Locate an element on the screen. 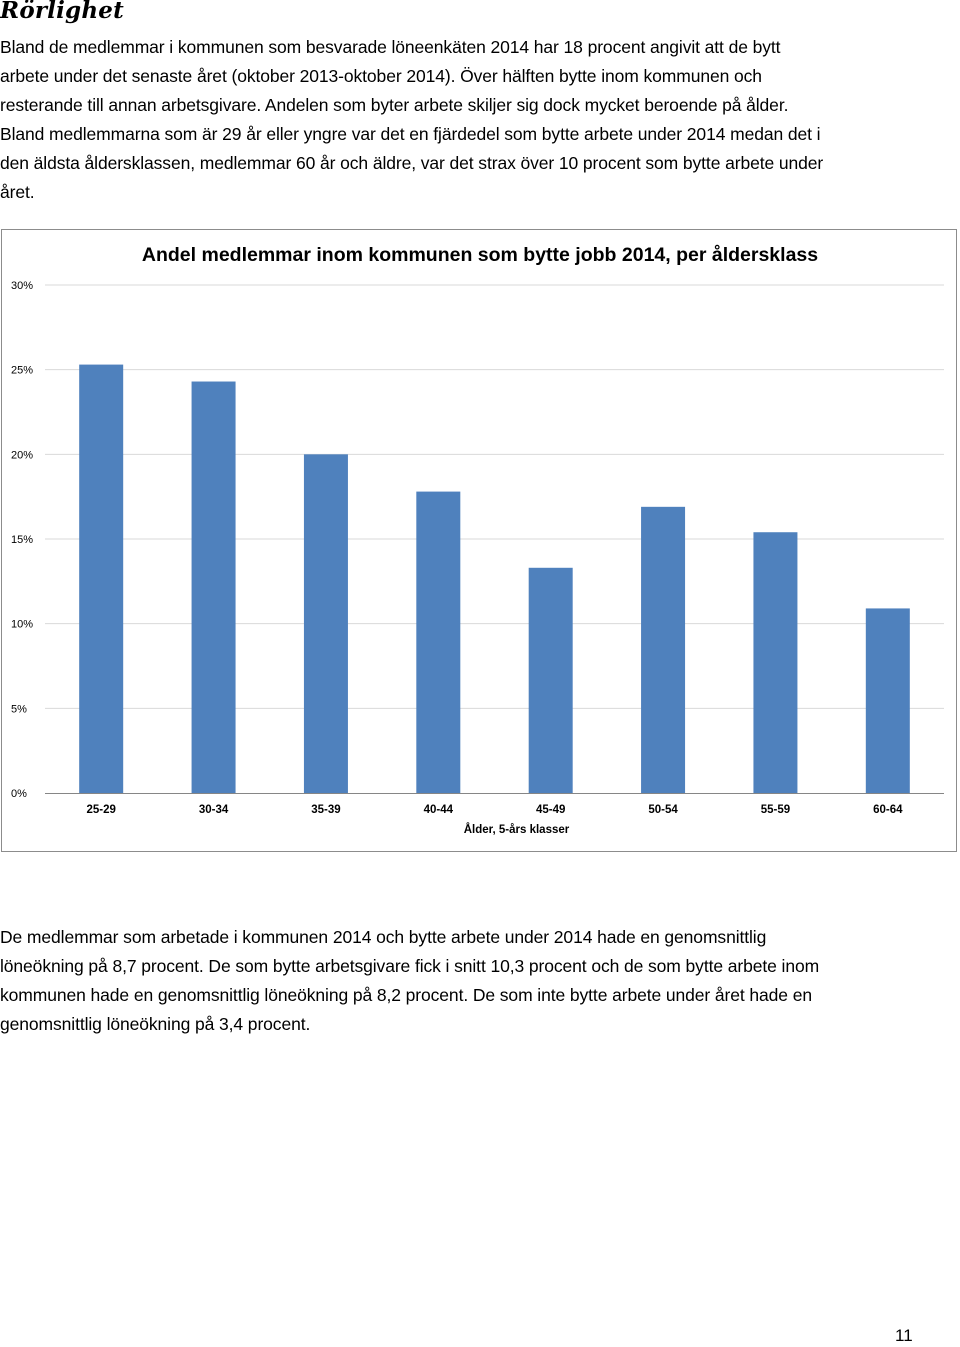 The image size is (960, 1347). x-tick-label: 55-59 is located at coordinates (775, 810).